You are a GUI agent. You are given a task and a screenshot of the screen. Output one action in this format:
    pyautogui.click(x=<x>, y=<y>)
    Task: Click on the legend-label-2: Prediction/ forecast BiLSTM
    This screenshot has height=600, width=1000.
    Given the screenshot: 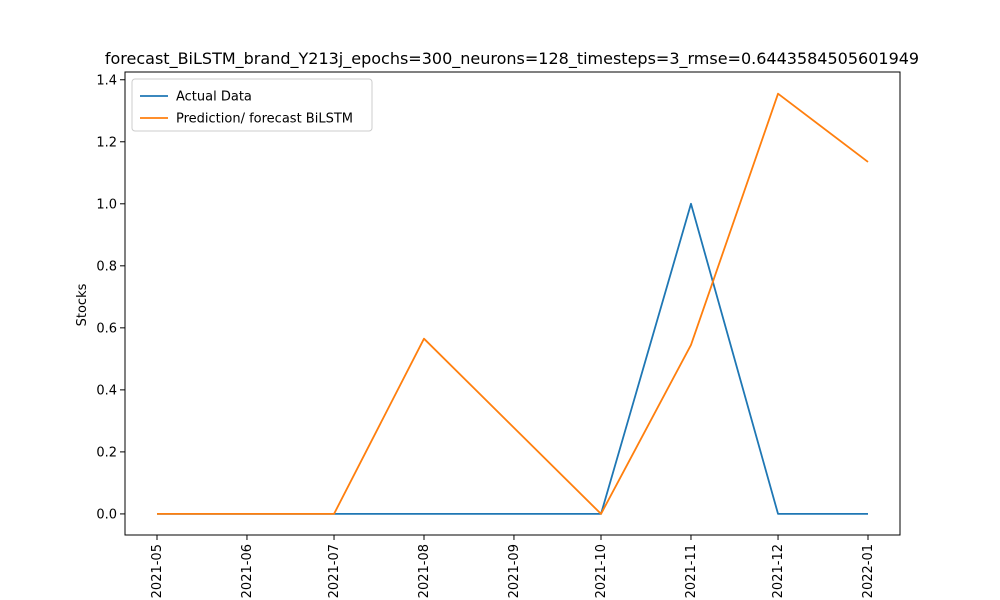 What is the action you would take?
    pyautogui.click(x=264, y=119)
    